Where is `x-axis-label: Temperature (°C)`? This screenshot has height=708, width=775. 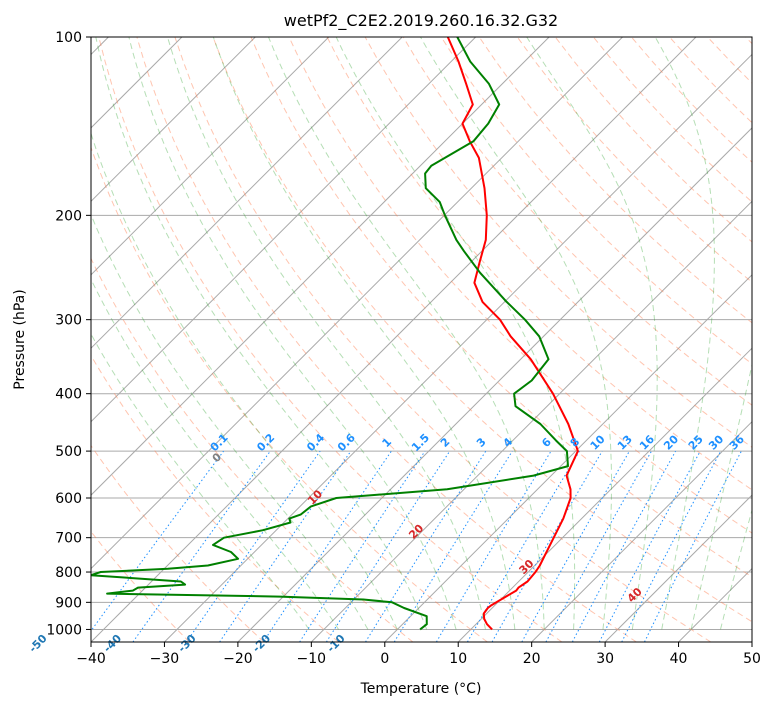
x-axis-label: Temperature (°C) is located at coordinates (421, 689).